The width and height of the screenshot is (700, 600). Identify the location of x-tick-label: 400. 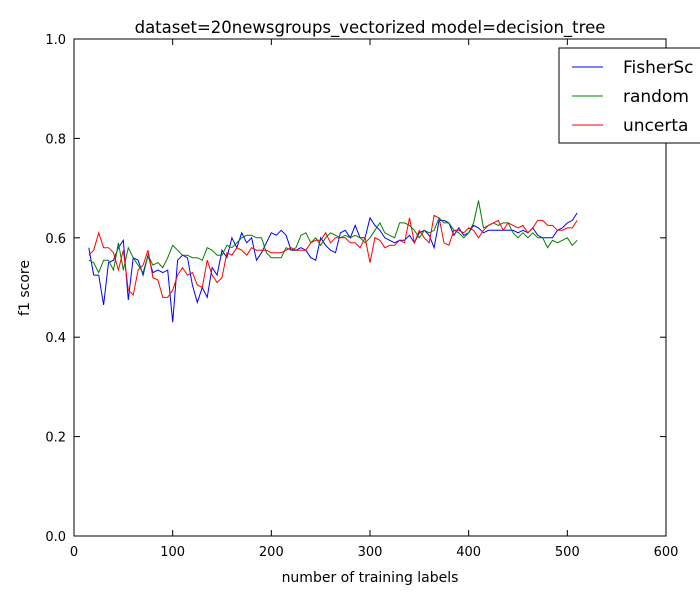
(468, 552).